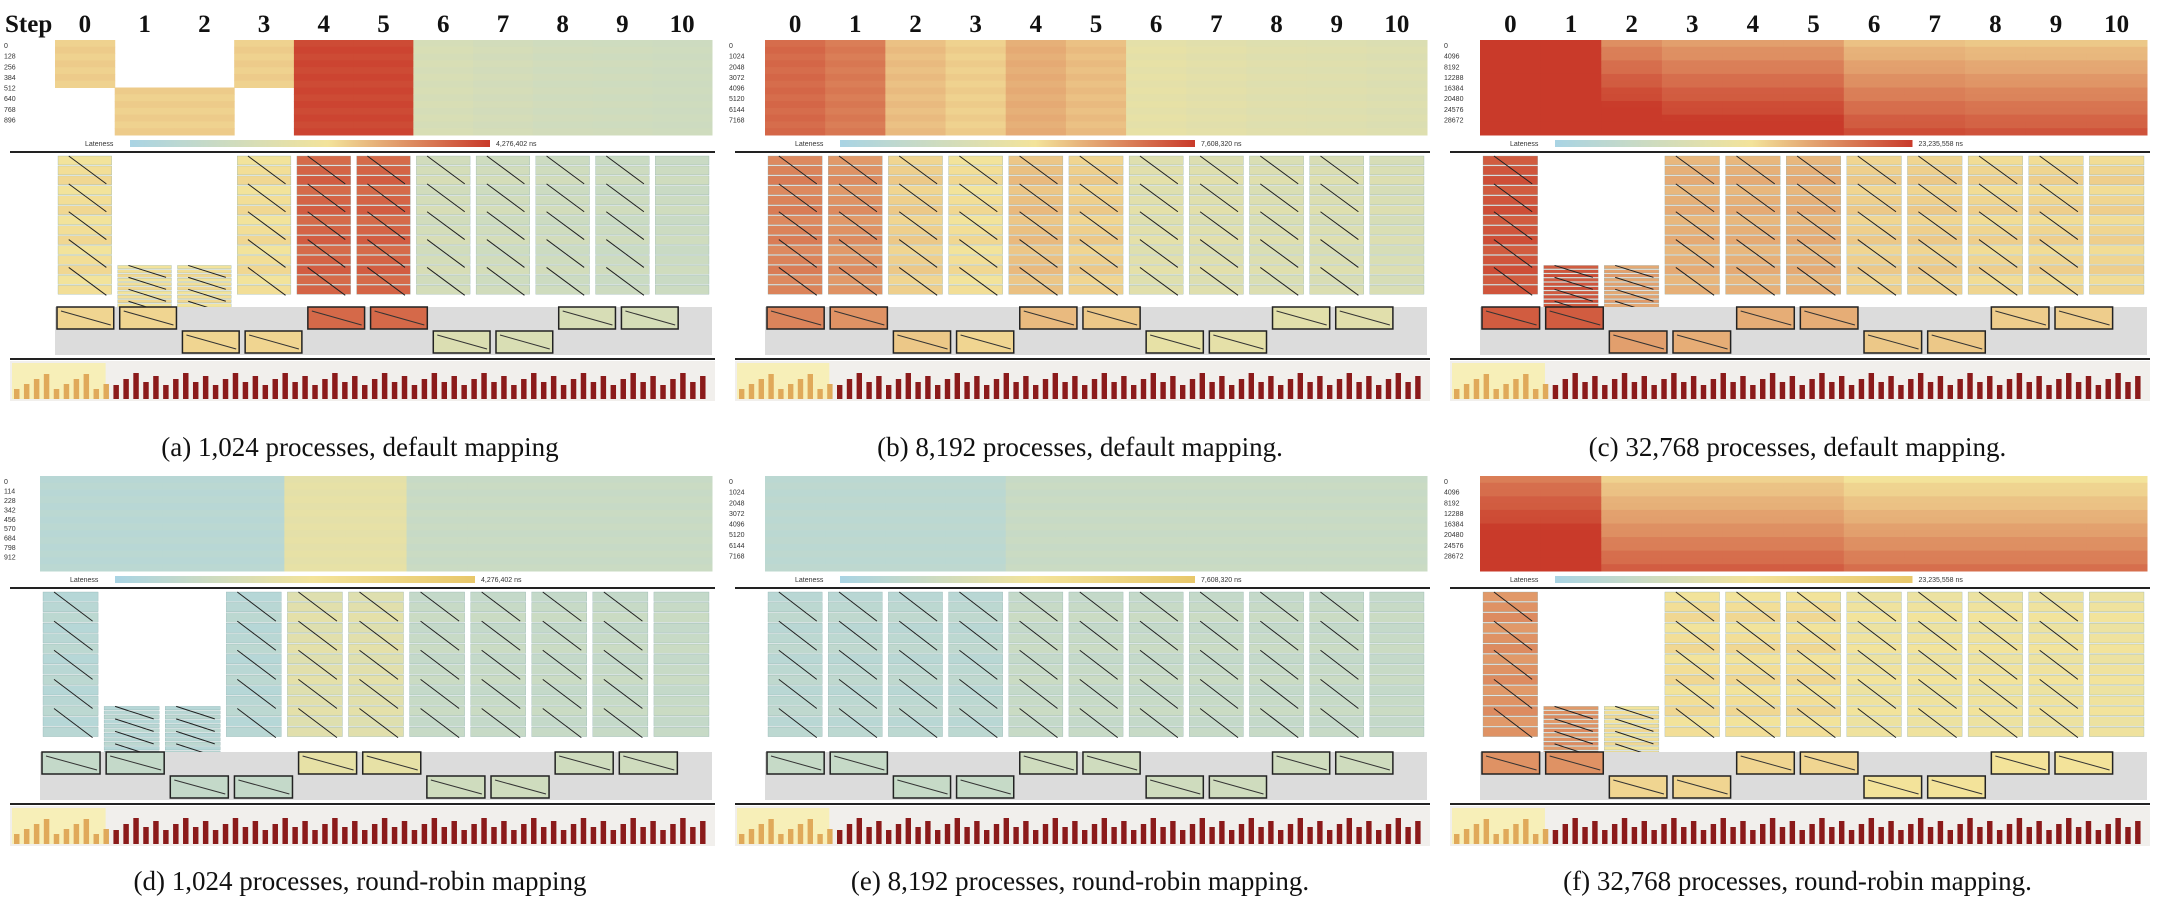  I want to click on step-label: 8, so click(1276, 24).